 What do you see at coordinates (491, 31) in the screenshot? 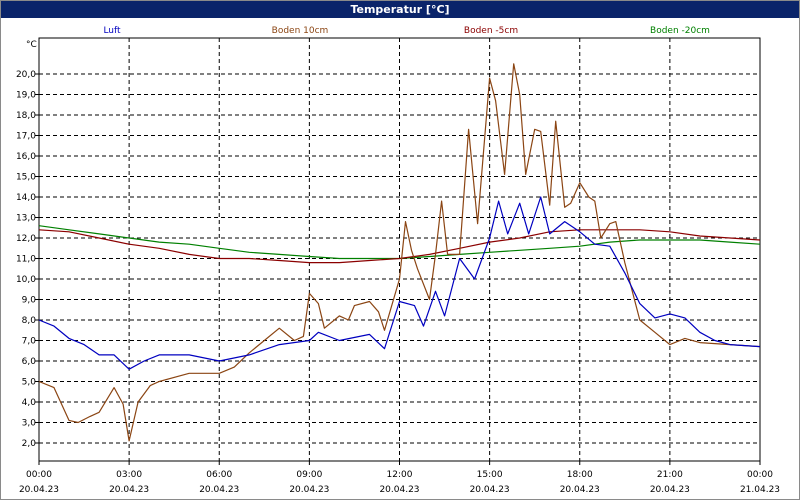
I see `legend-entry: Boden -5cm` at bounding box center [491, 31].